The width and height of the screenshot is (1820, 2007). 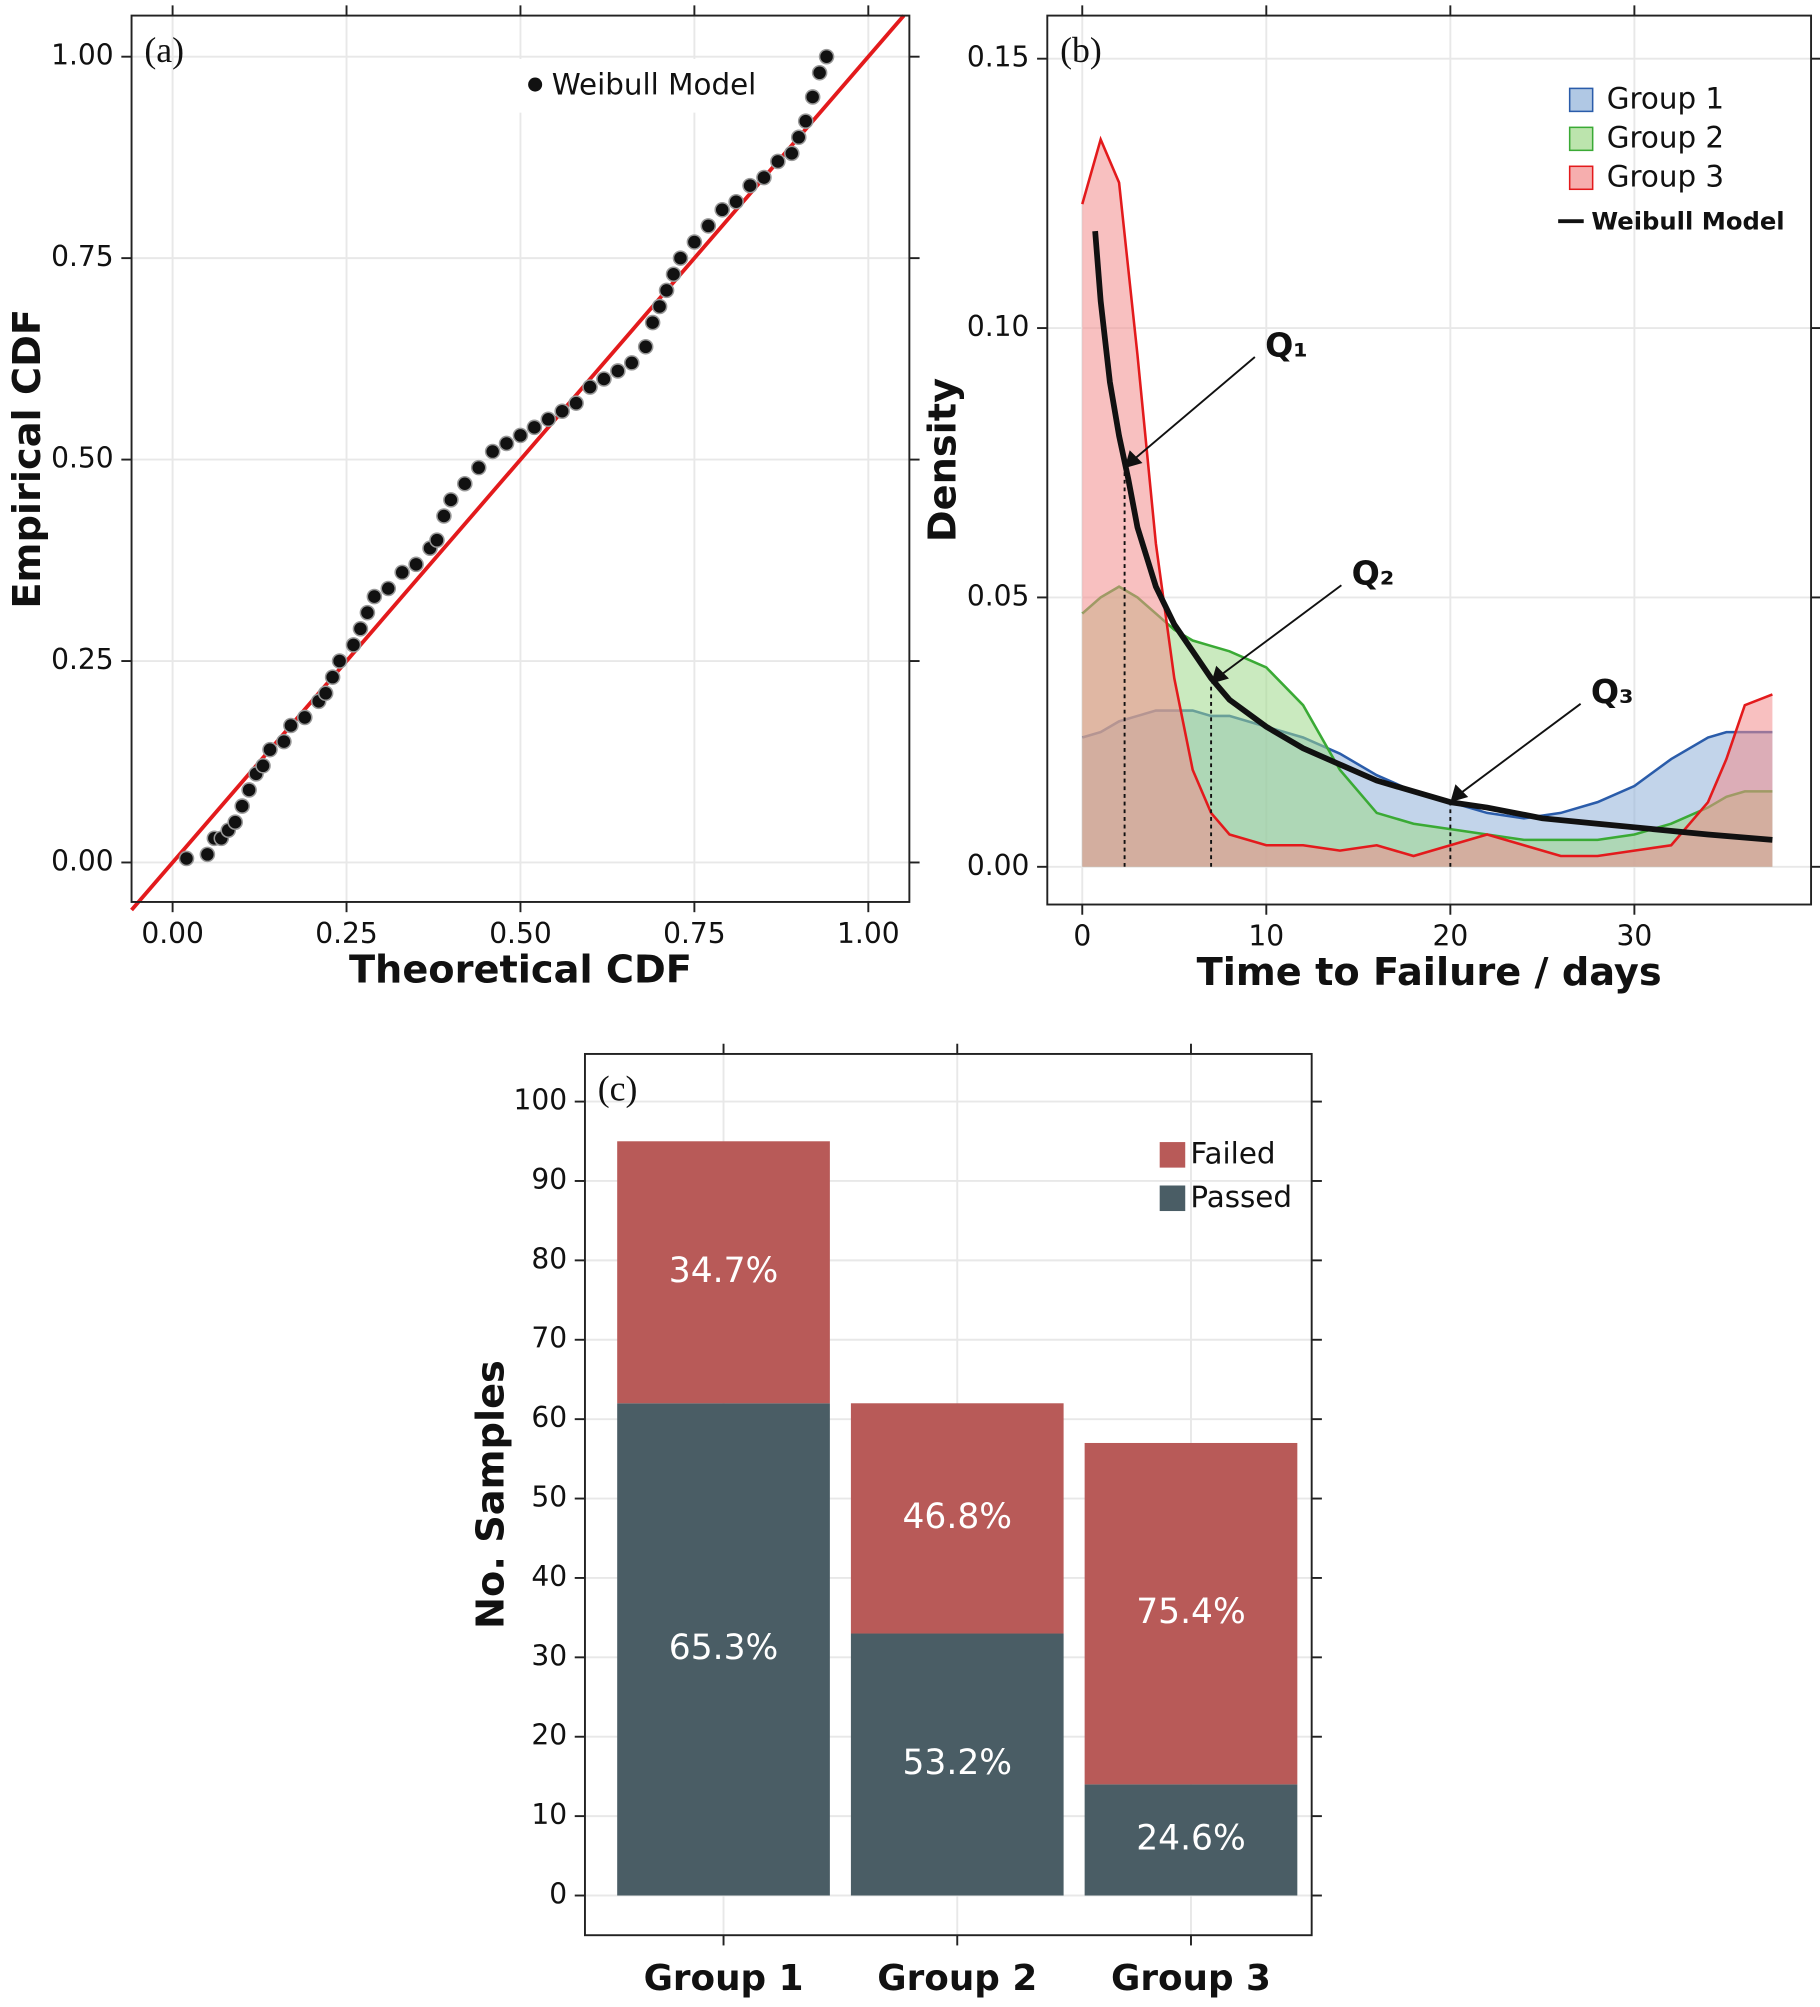 What do you see at coordinates (1665, 98) in the screenshot?
I see `legend-label: Group 1` at bounding box center [1665, 98].